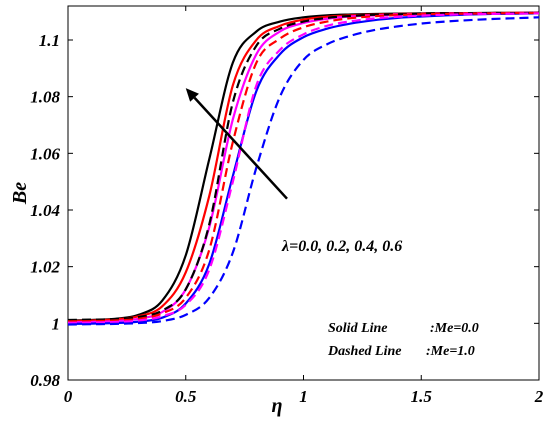 This screenshot has height=421, width=550. What do you see at coordinates (186, 396) in the screenshot?
I see `x-tick-label: 0.5` at bounding box center [186, 396].